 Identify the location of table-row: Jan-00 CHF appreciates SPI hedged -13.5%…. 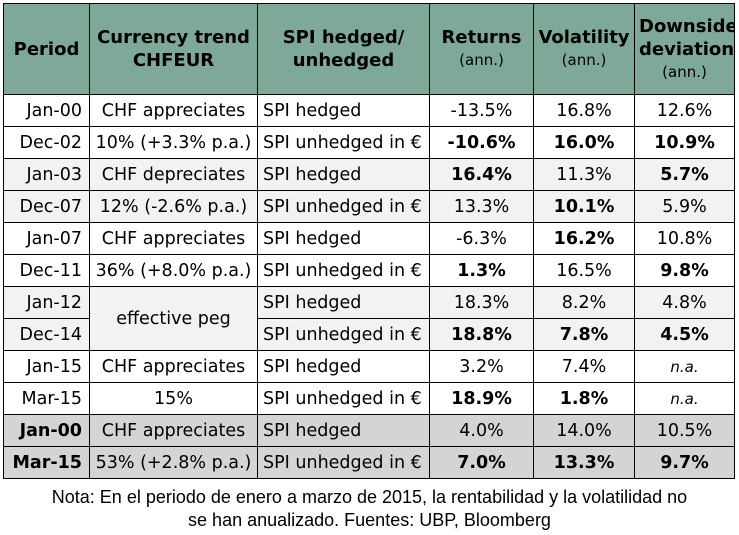
(369, 110).